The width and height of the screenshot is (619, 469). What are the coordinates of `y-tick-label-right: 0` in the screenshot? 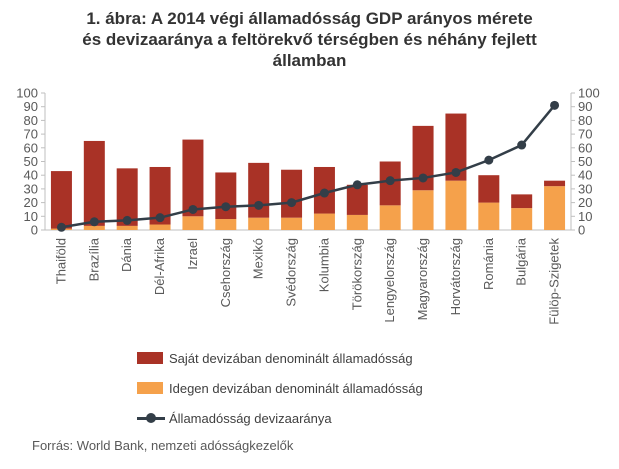 It's located at (581, 230).